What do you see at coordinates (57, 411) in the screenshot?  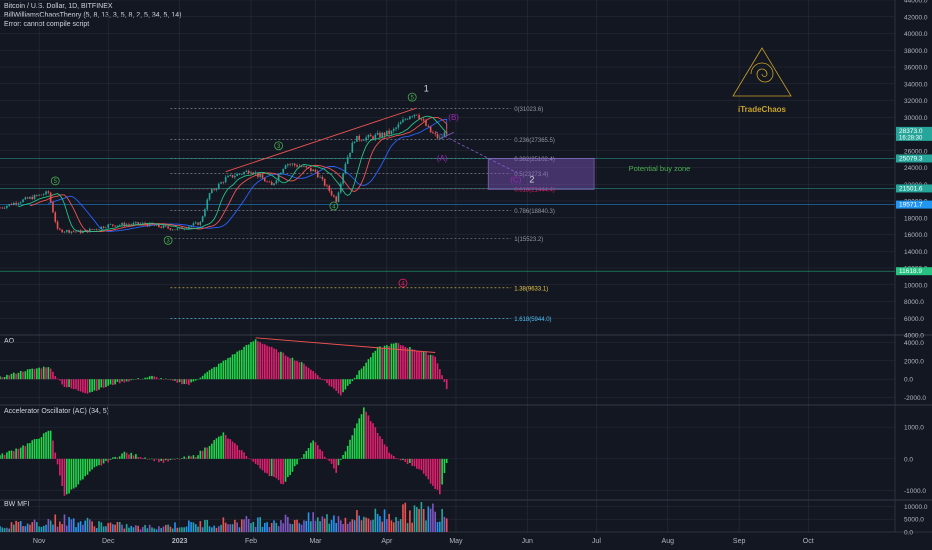 I see `ac-pane-label: Accelerator Oscillator (AC) (34, 5)` at bounding box center [57, 411].